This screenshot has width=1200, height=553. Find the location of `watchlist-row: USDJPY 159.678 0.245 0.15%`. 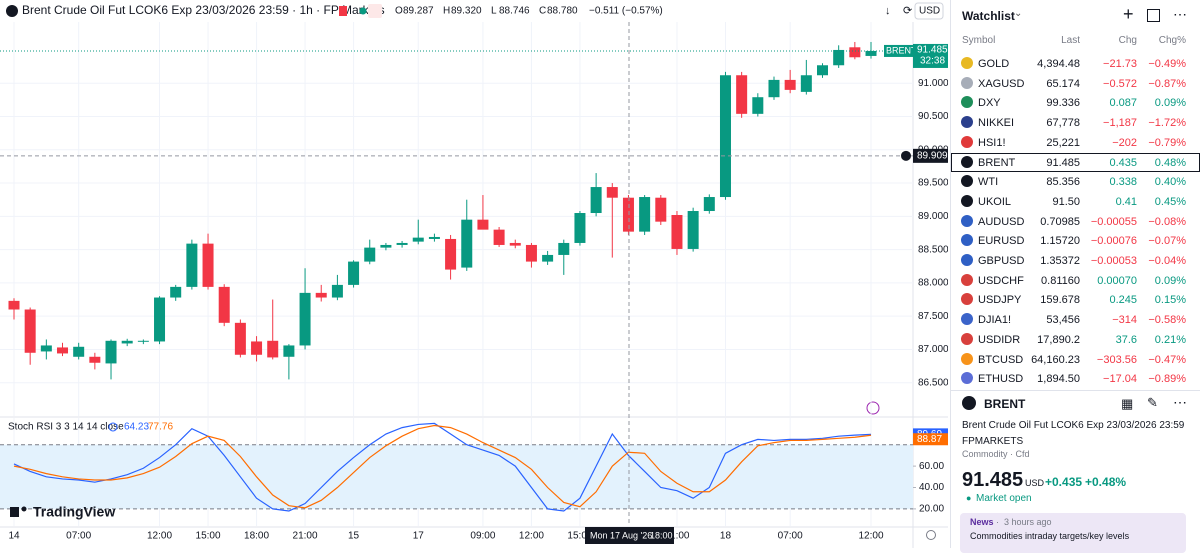

watchlist-row: USDJPY 159.678 0.245 0.15% is located at coordinates (1075, 299).